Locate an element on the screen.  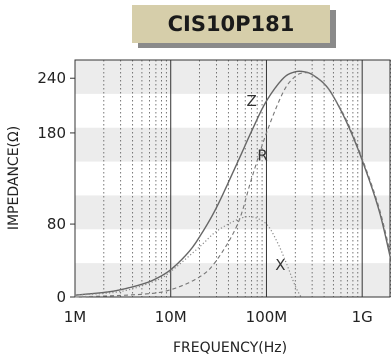
chart-title: CIS10P181 is located at coordinates (231, 24).